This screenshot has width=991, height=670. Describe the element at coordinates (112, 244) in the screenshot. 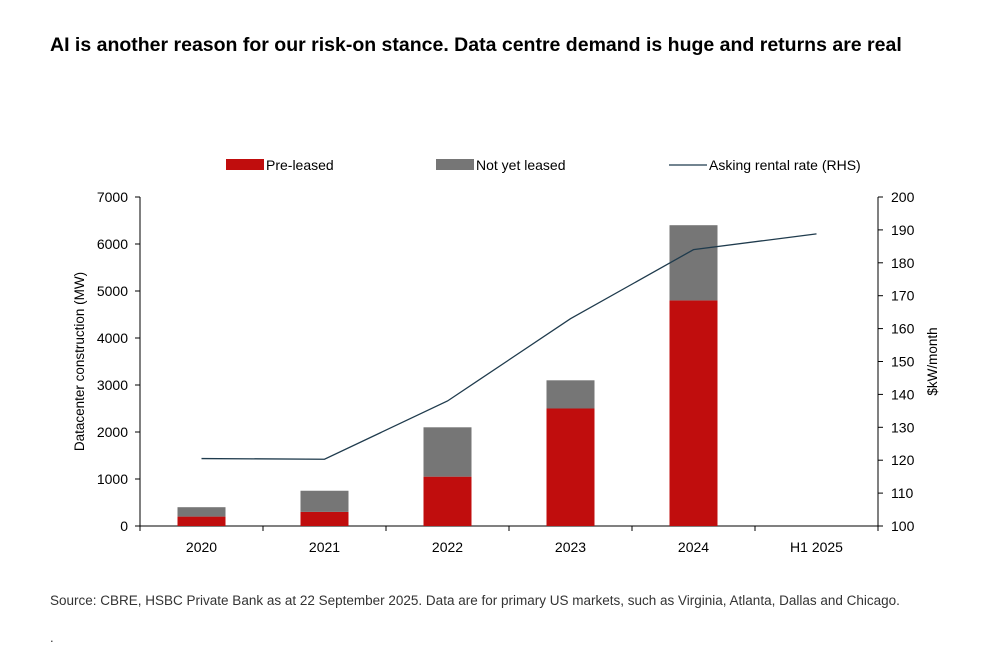

I see `left-tick-label: 6000` at that location.